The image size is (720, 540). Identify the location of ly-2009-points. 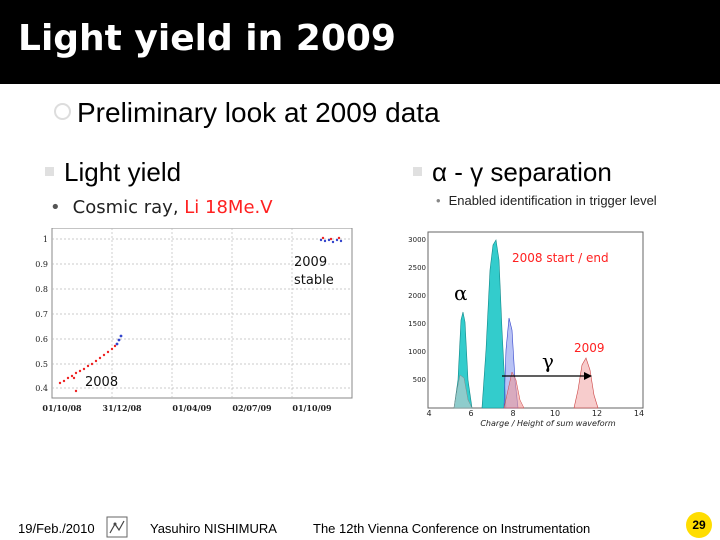
(331, 241).